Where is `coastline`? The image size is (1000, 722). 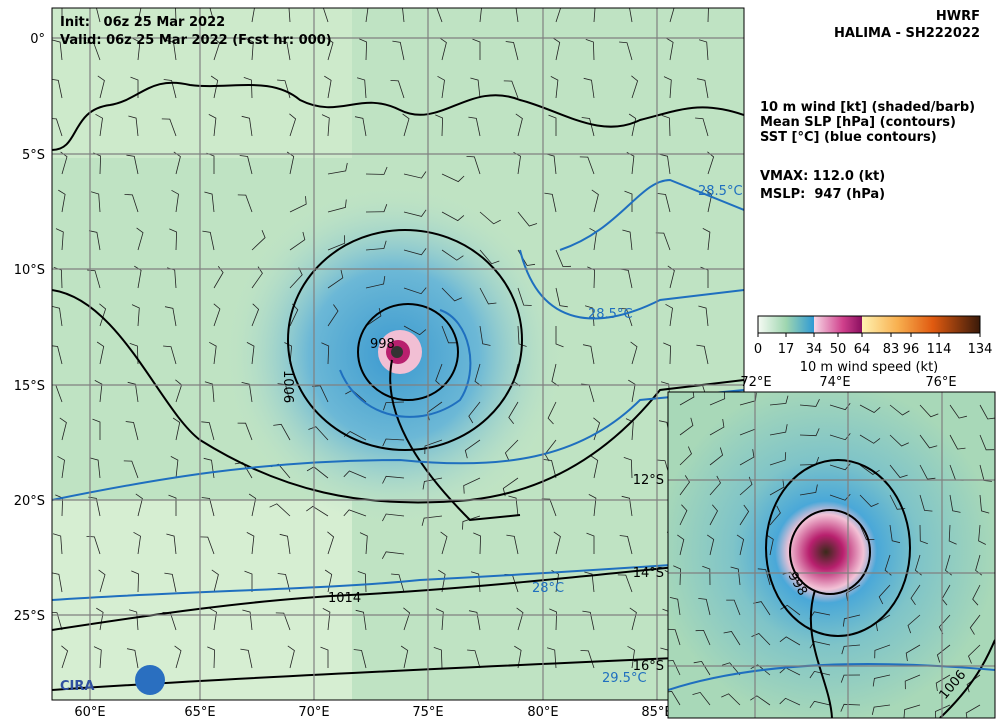 coastline is located at coordinates (398, 116).